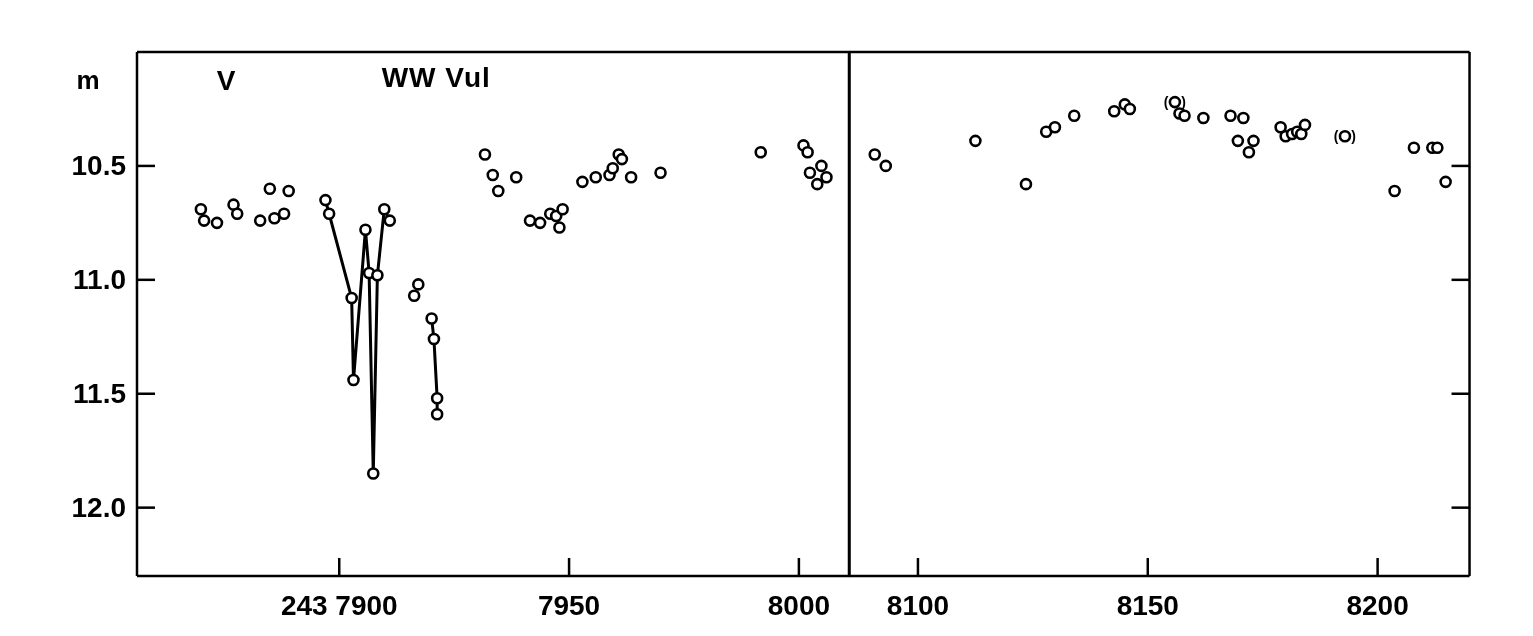 The height and width of the screenshot is (636, 1533). Describe the element at coordinates (436, 77) in the screenshot. I see `chart-title: WW Vul` at that location.